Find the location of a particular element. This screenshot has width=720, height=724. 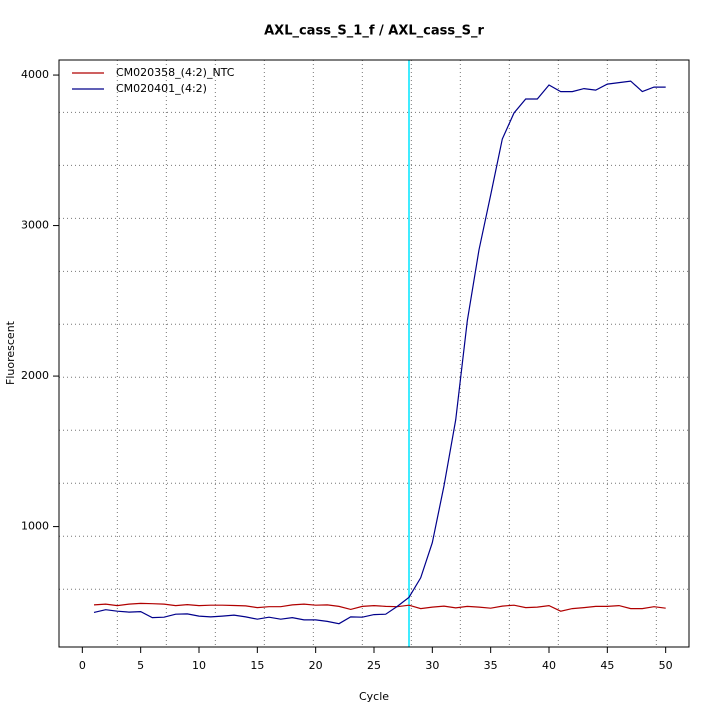

y-tick-label: 4000 is located at coordinates (35, 74).